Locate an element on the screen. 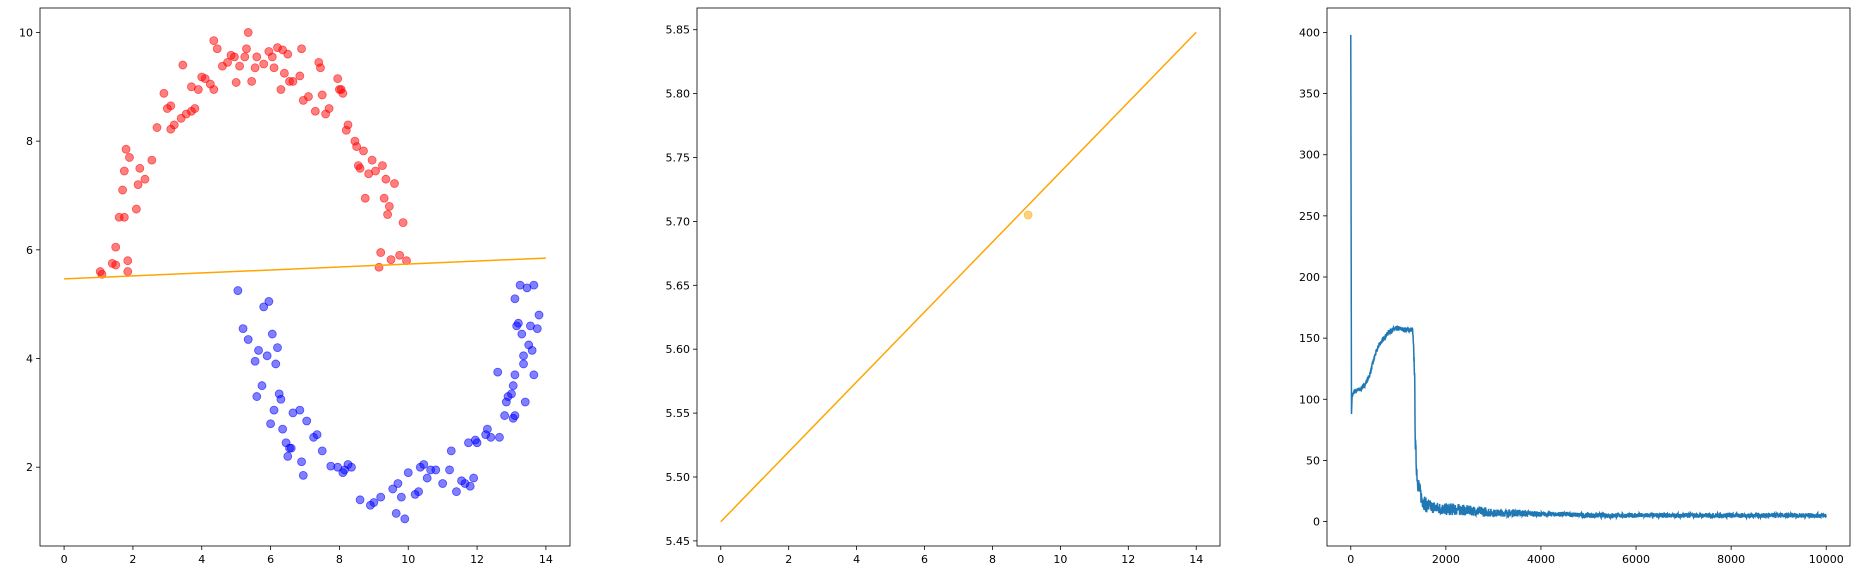 Image resolution: width=1875 pixels, height=575 pixels. x-tick-label: 10000 is located at coordinates (1826, 559).